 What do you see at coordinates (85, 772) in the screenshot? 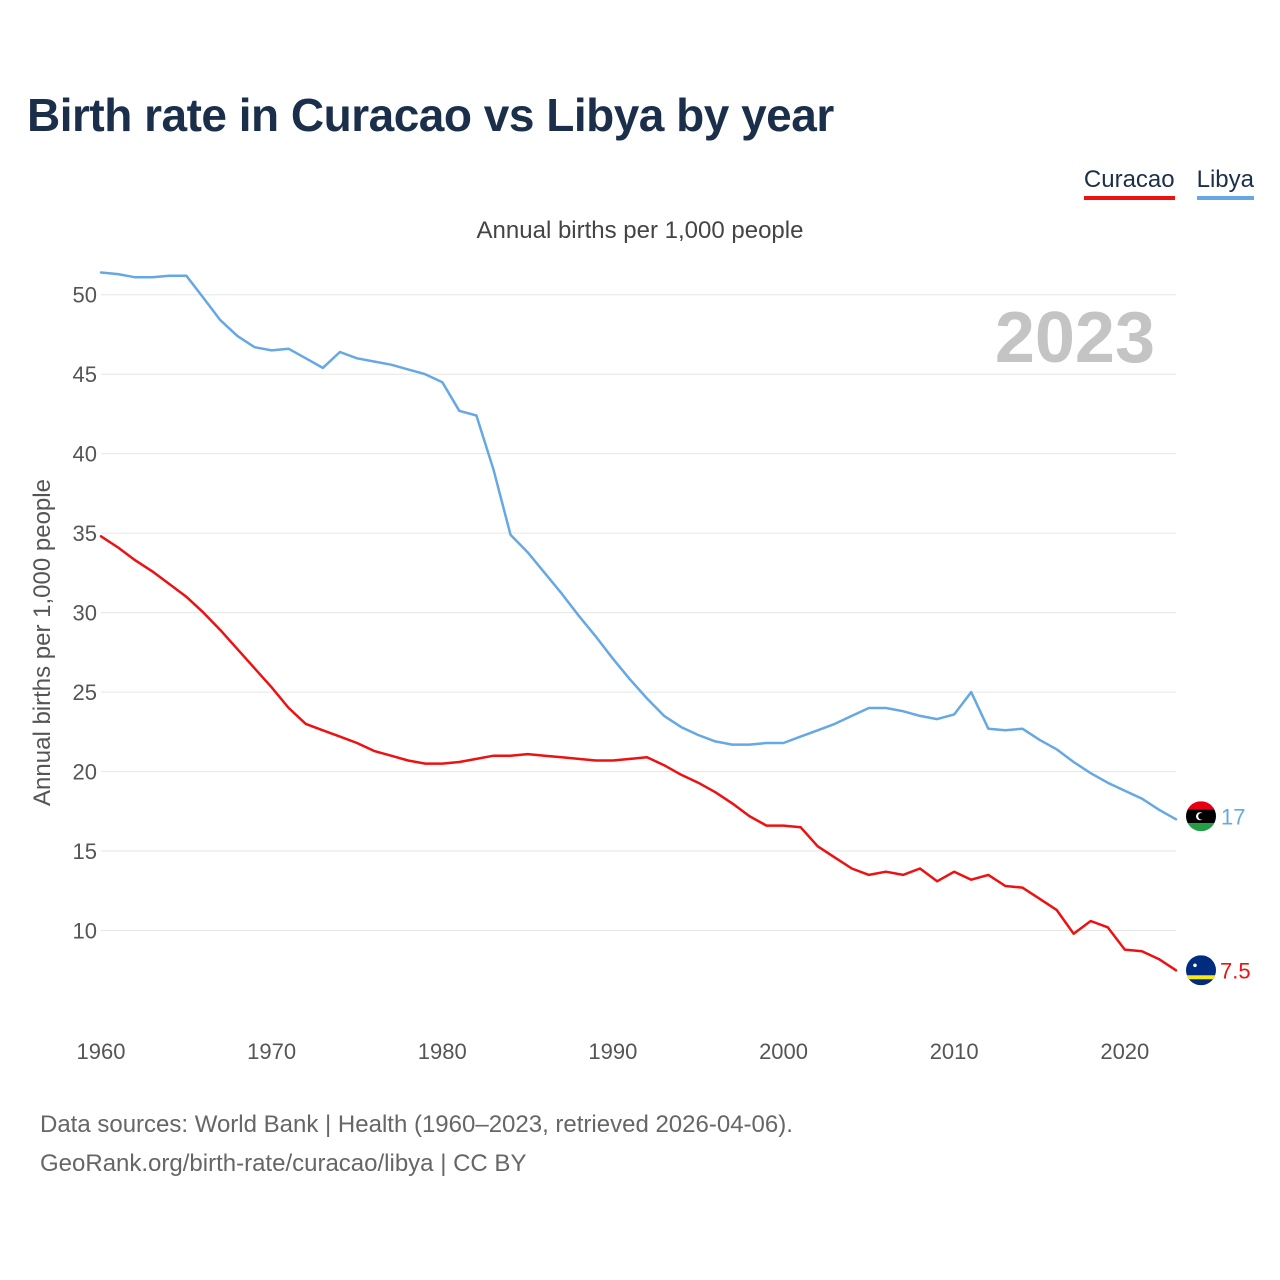
I see `y-tick-label: 20` at bounding box center [85, 772].